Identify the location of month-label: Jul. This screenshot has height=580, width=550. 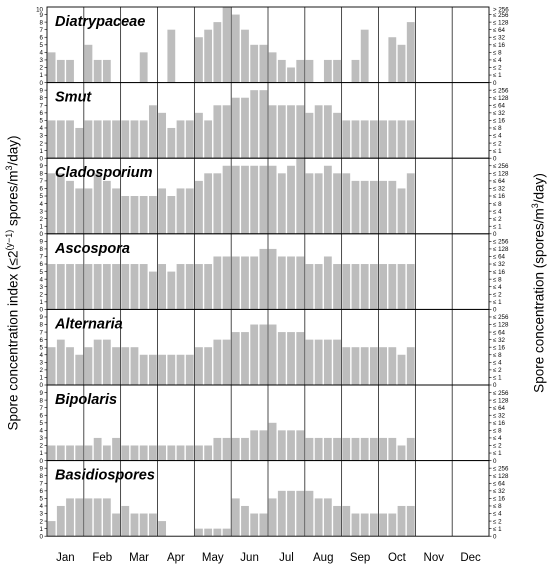
(286, 558).